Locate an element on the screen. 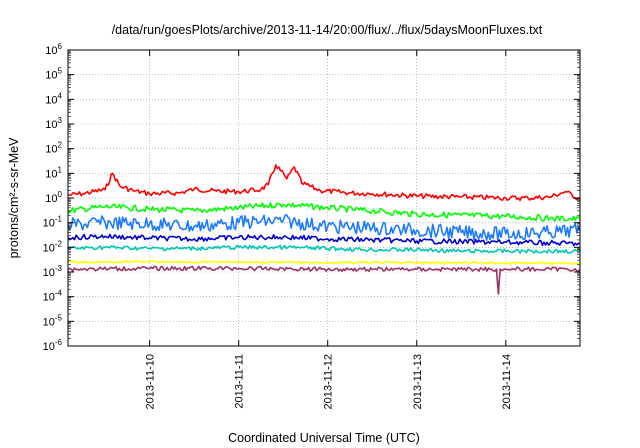 The width and height of the screenshot is (640, 448). y-tick-exponent: 0 is located at coordinates (60, 194).